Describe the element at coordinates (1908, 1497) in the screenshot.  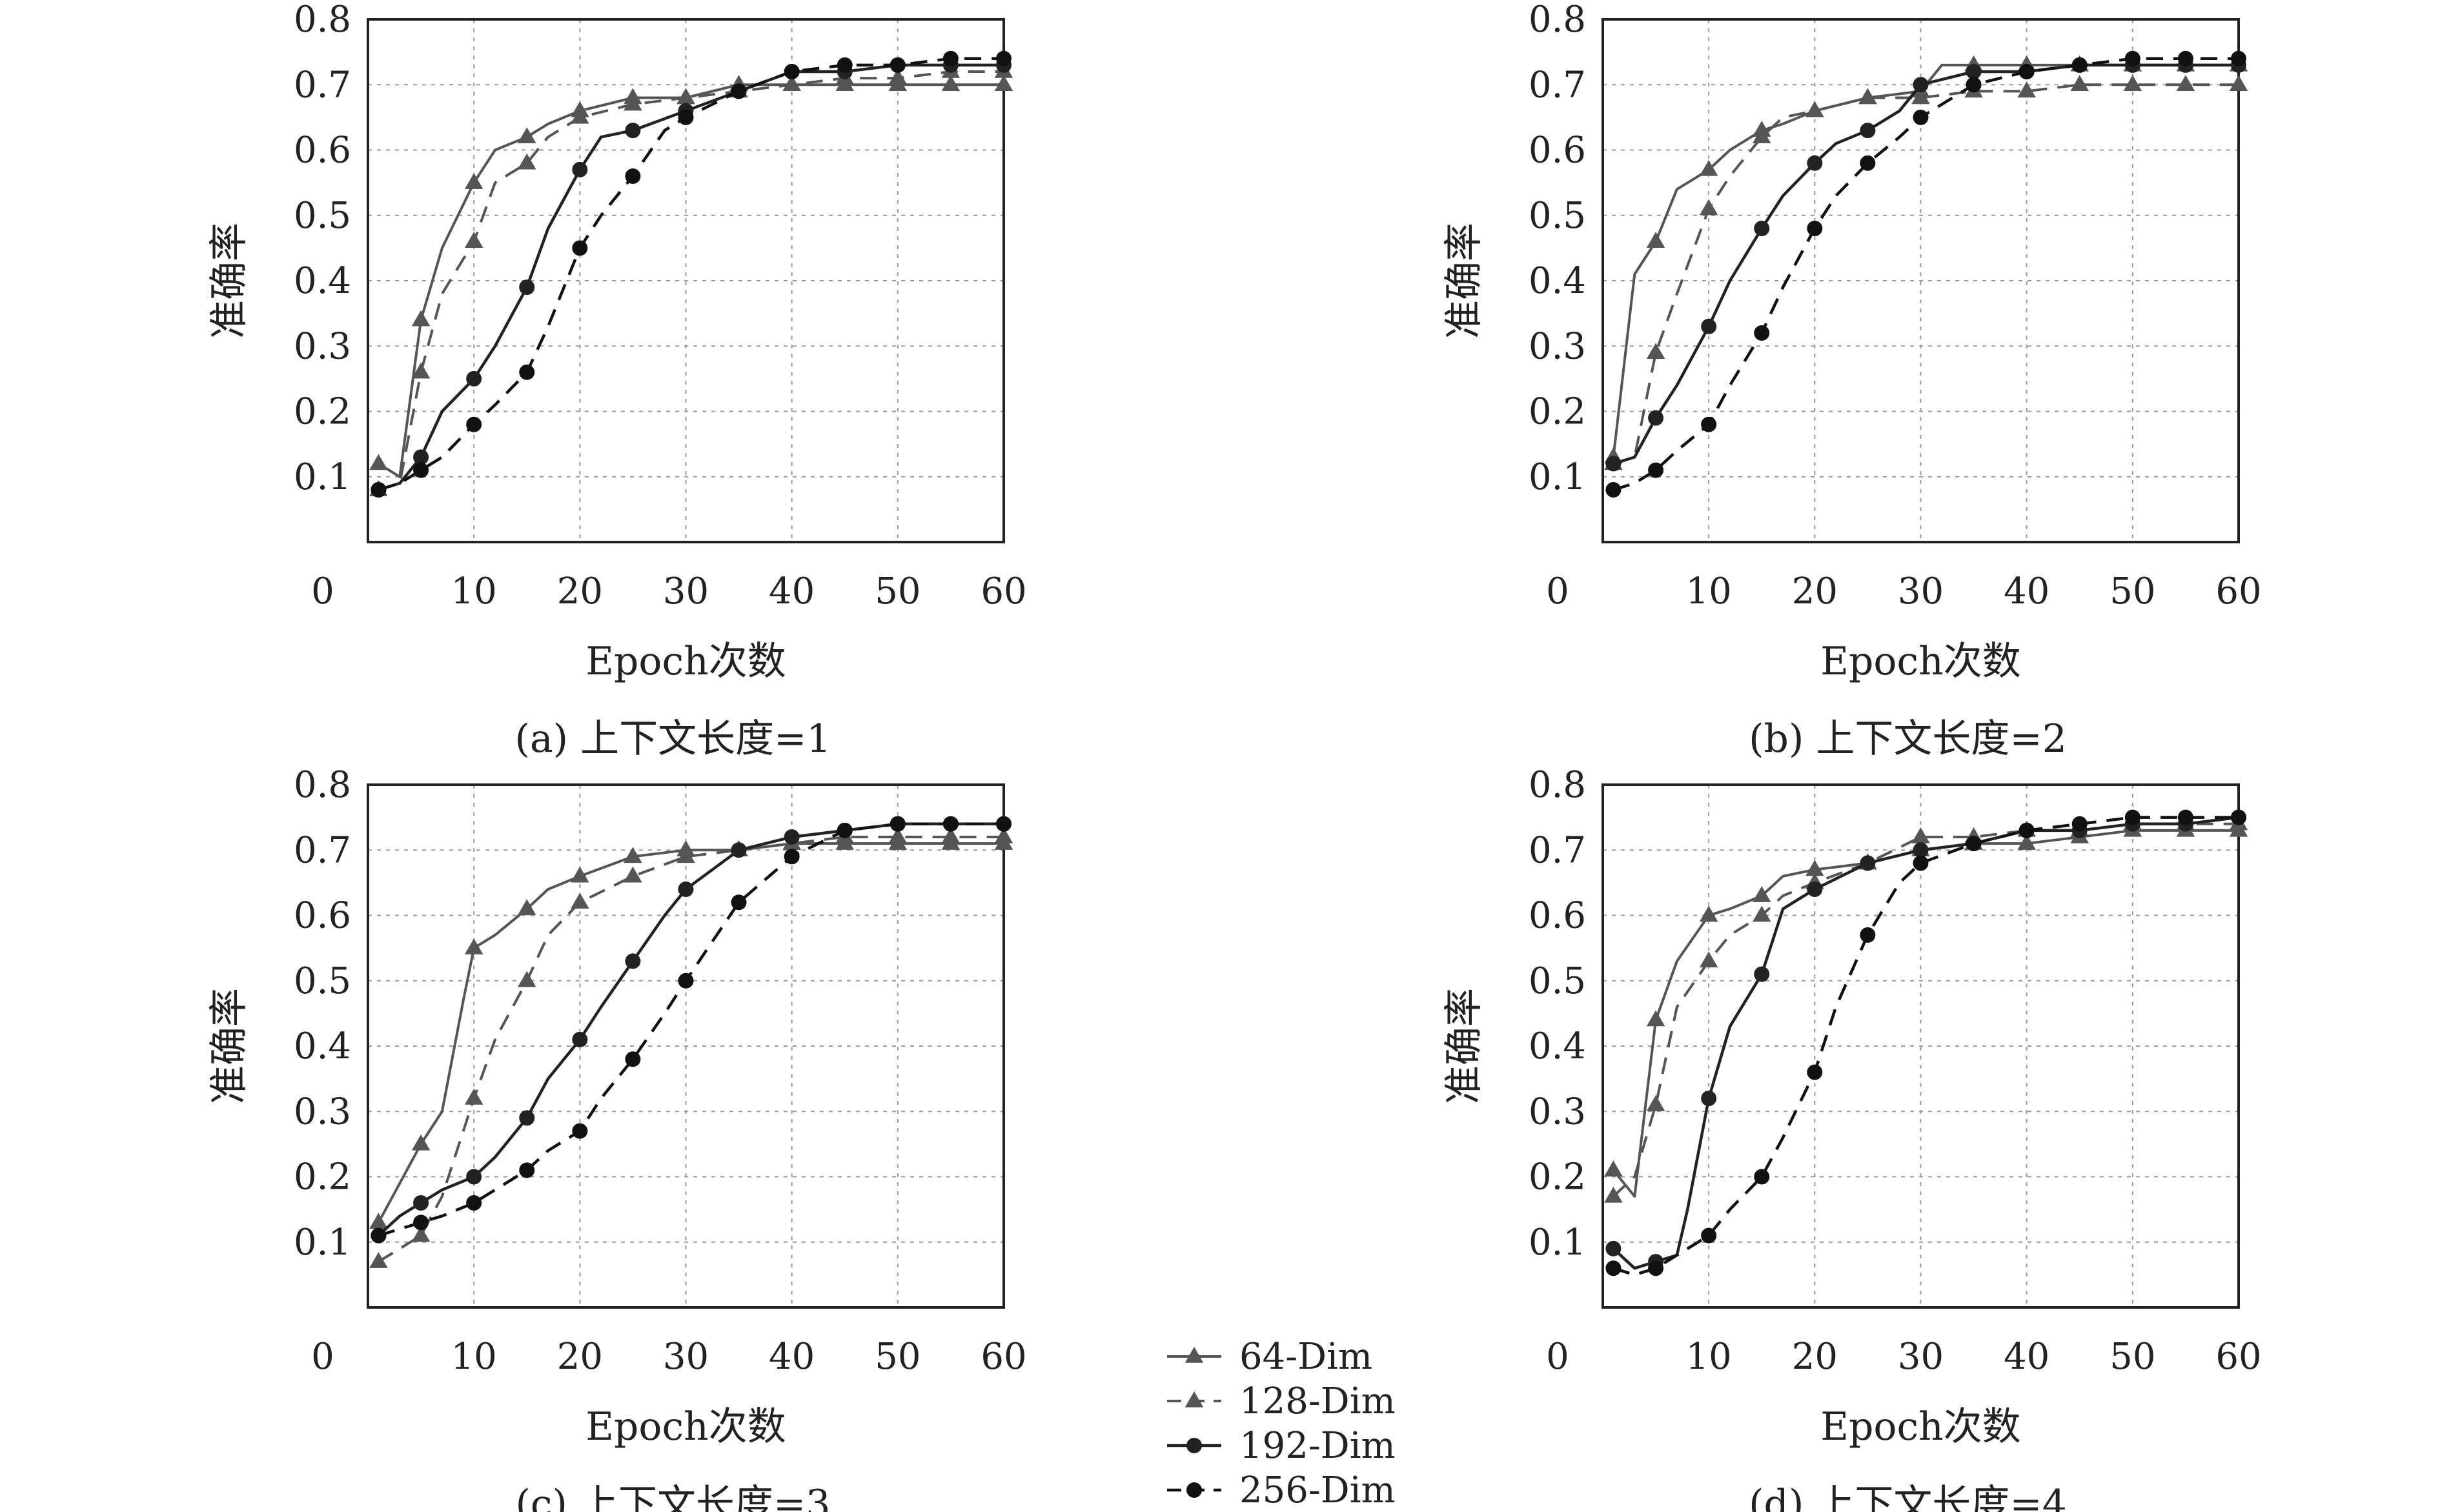
I see `panel-caption: (d) 上下文长度=4` at that location.